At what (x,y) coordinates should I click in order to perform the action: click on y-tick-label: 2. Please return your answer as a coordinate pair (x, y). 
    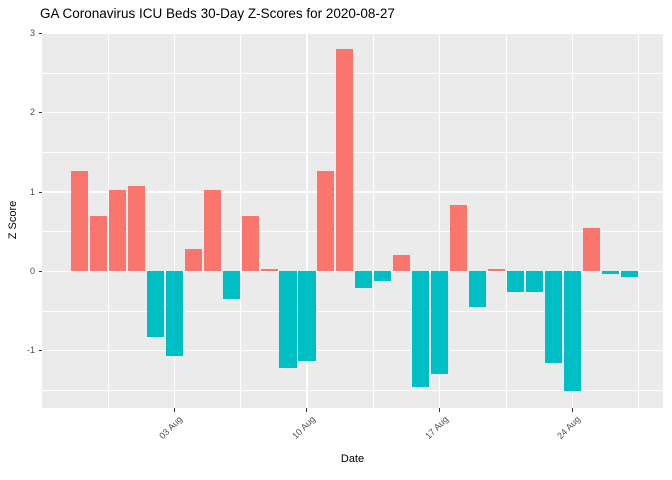
    Looking at the image, I should click on (32, 112).